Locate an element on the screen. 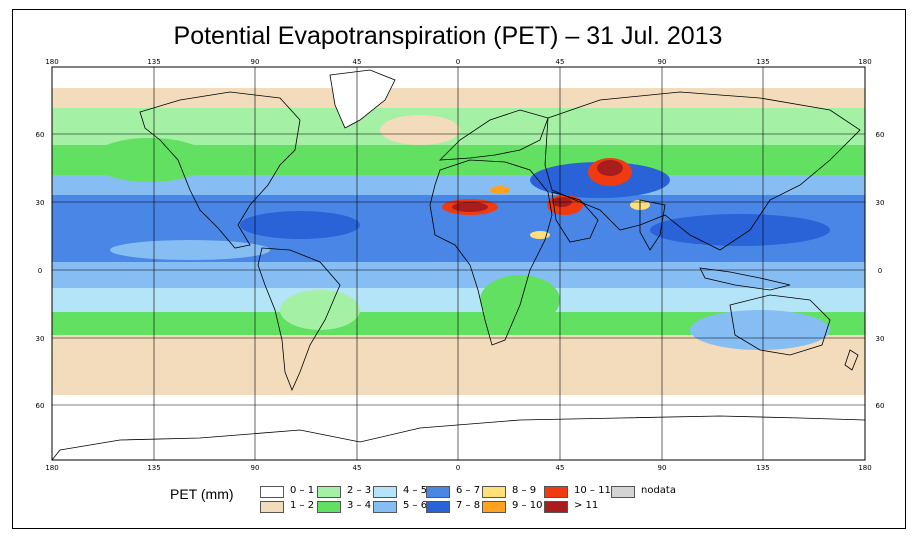 This screenshot has width=920, height=539. right-latitude-ticks: 60 30 0 30 60 is located at coordinates (880, 270).